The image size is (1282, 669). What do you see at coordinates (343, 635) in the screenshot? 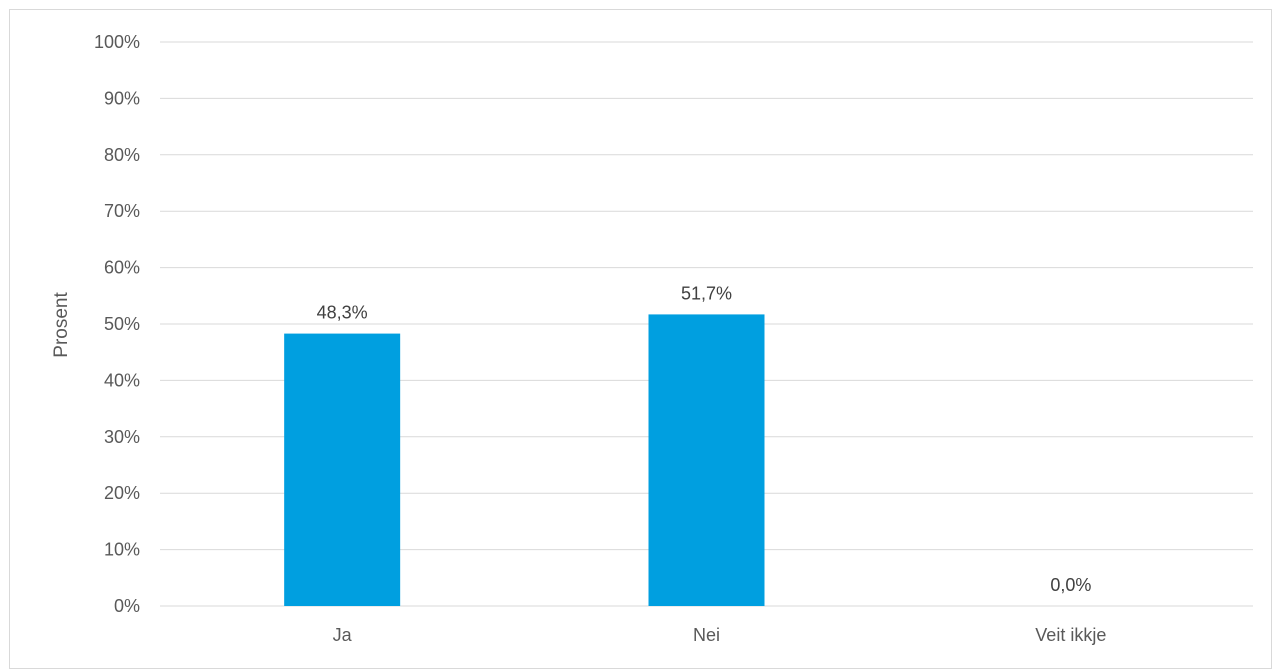
I see `category-label: Ja` at bounding box center [343, 635].